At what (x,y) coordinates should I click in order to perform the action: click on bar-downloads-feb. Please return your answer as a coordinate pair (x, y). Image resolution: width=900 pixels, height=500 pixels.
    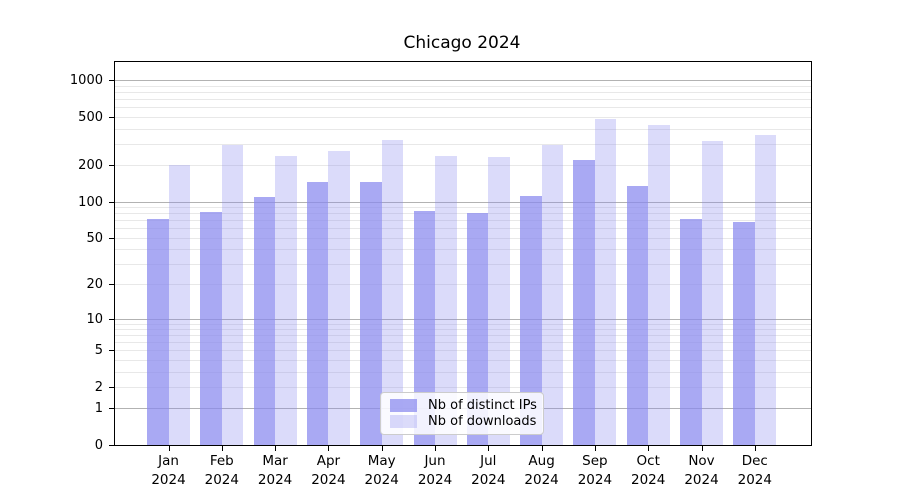
    Looking at the image, I should click on (232, 295).